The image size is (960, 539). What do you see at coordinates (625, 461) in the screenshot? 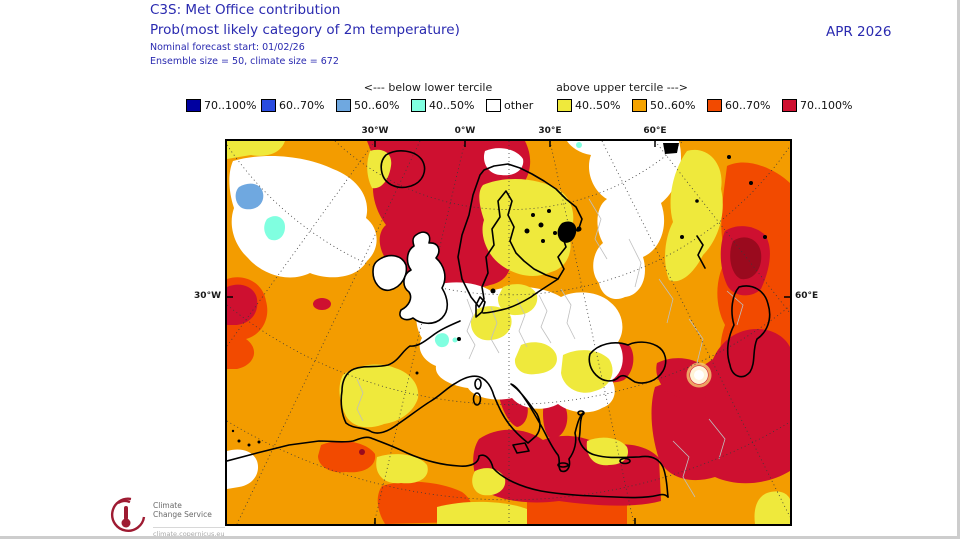
I see `cyprus` at bounding box center [625, 461].